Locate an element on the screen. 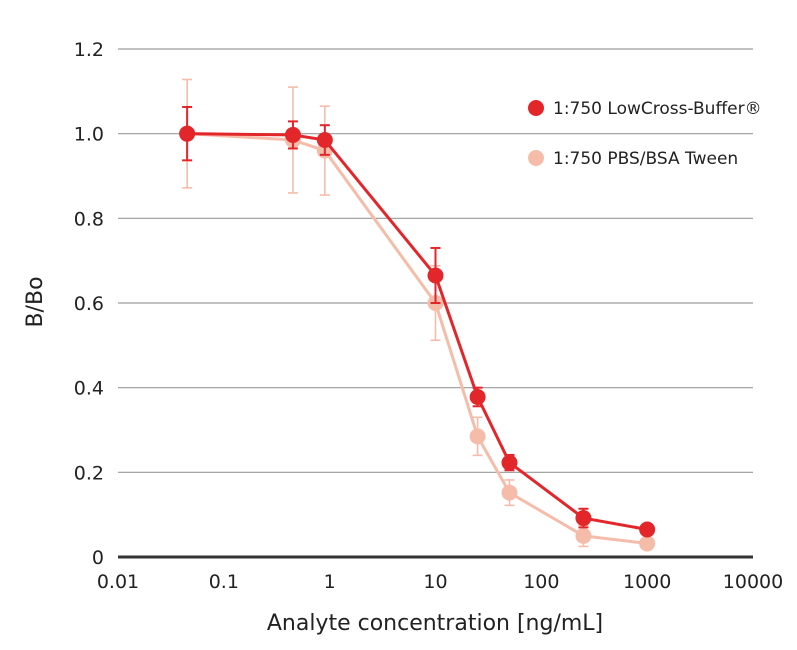 Image resolution: width=797 pixels, height=650 pixels. x-axis-title: Analyte concentration [ng/mL] is located at coordinates (435, 623).